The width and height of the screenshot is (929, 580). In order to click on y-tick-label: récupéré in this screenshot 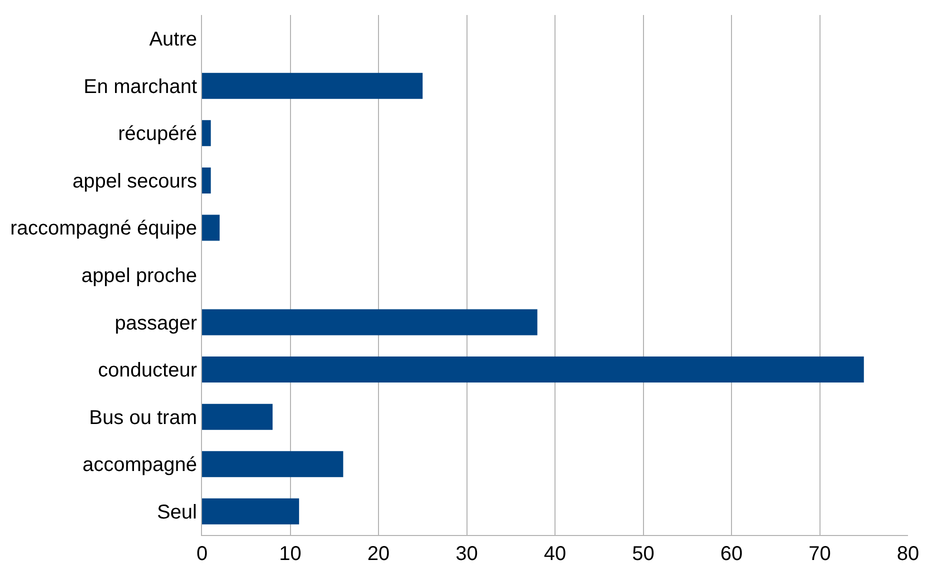, I will do `click(157, 134)`.